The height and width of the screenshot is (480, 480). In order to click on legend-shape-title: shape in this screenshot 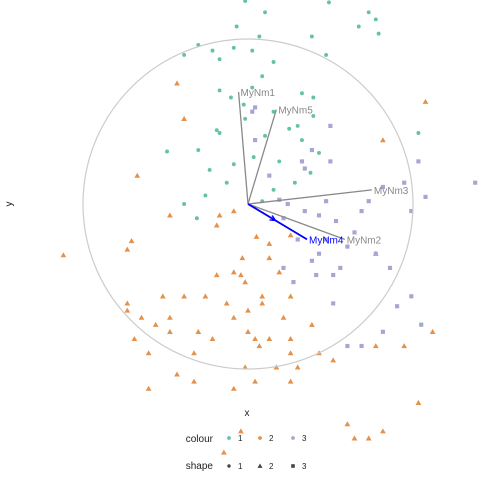, I will do `click(200, 466)`.